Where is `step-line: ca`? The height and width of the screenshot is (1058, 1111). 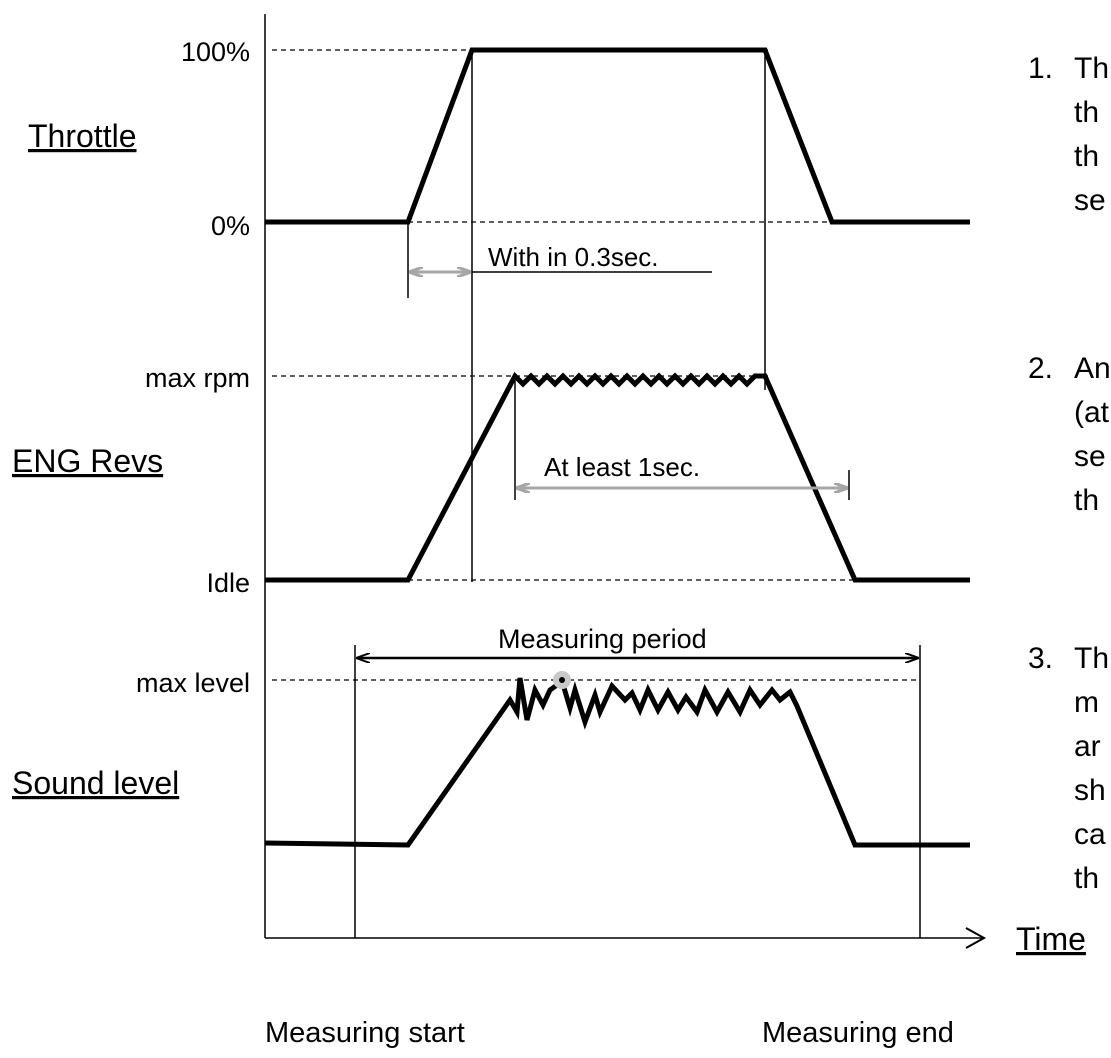 step-line: ca is located at coordinates (1090, 834).